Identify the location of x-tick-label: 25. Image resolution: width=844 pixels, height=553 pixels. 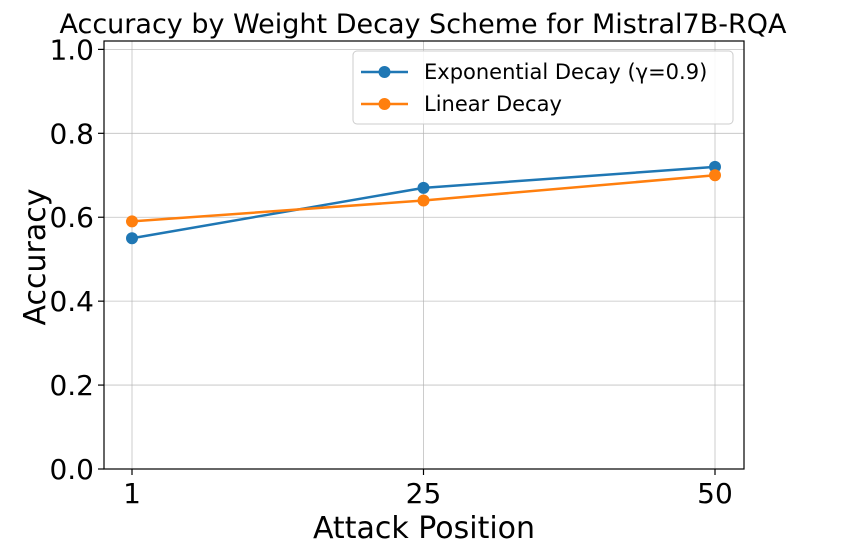
(424, 493).